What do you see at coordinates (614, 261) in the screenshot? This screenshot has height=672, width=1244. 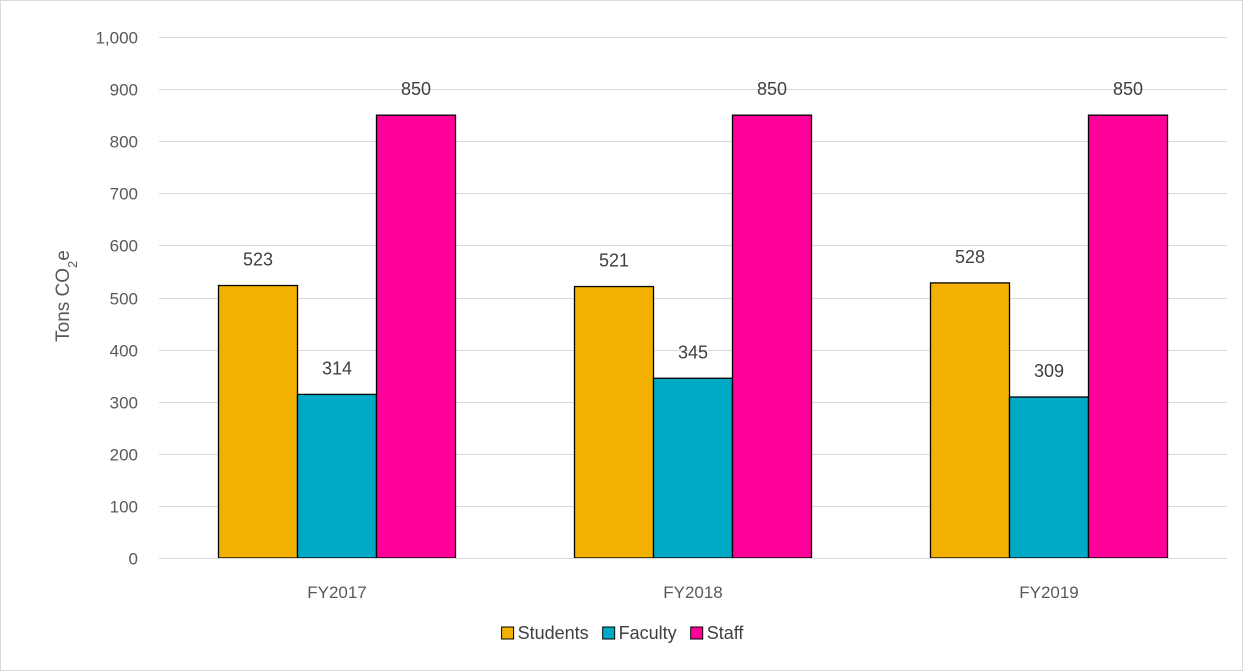 I see `data-label: 521` at bounding box center [614, 261].